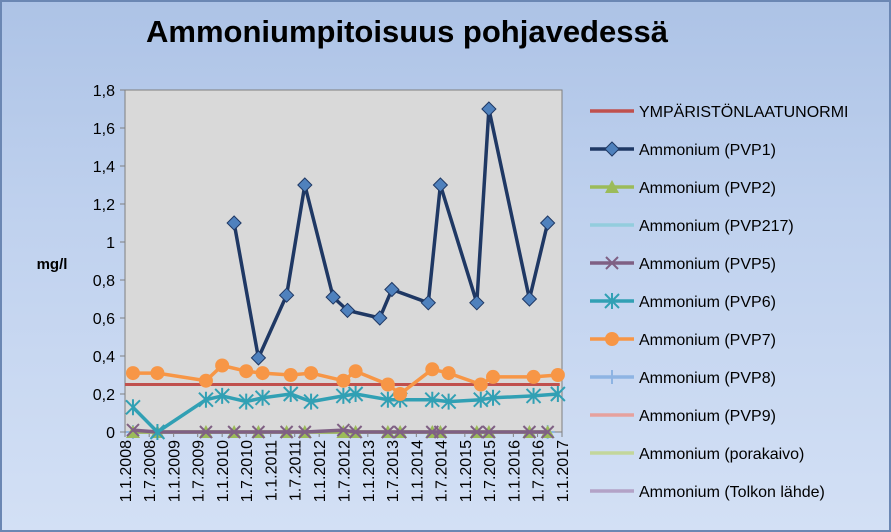 The width and height of the screenshot is (891, 532). Describe the element at coordinates (104, 129) in the screenshot. I see `y-tick-label: 1,6` at that location.